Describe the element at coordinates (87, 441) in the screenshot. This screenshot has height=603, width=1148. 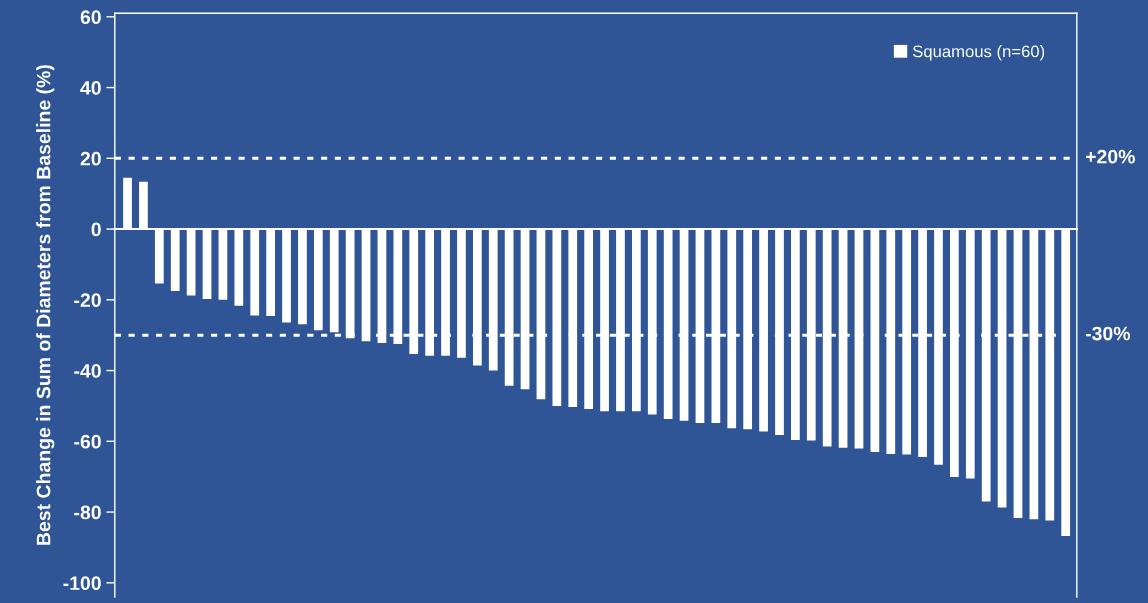
I see `y-tick-label: -60` at that location.